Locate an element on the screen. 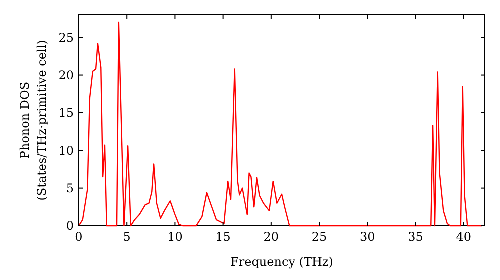 The height and width of the screenshot is (280, 500). x-tick-label: 20 is located at coordinates (272, 237).